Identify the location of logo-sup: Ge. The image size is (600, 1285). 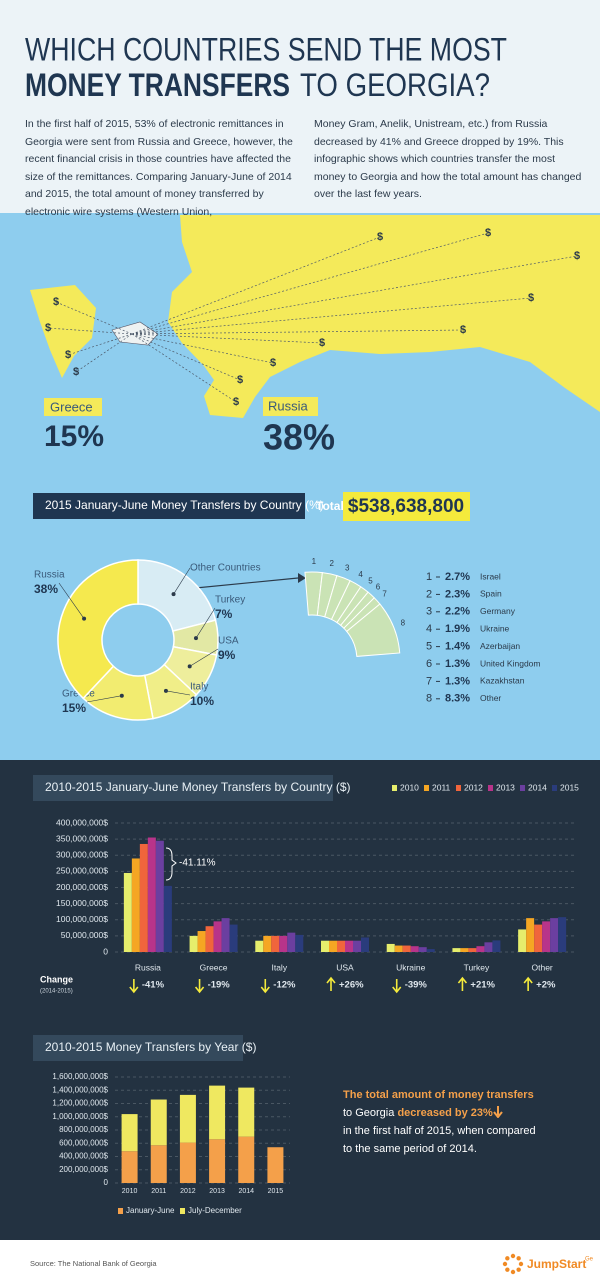
(589, 1260).